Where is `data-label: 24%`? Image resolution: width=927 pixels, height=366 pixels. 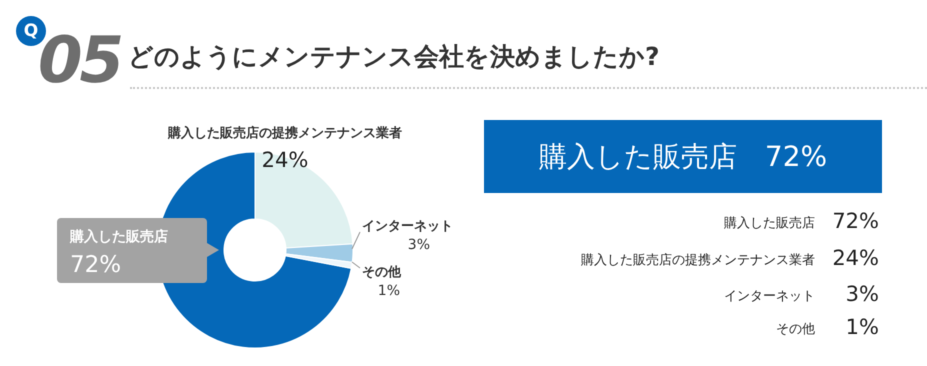 data-label: 24% is located at coordinates (285, 160).